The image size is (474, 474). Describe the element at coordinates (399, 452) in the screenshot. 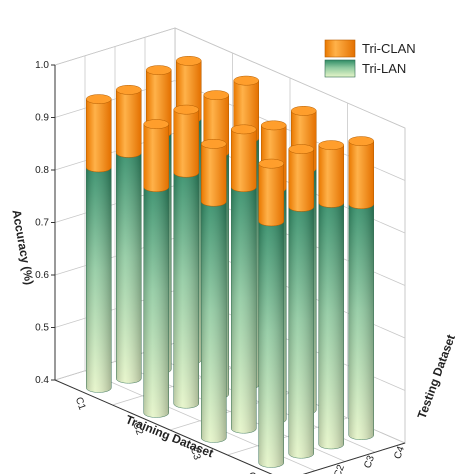

I see `y-tick-label: C4` at that location.